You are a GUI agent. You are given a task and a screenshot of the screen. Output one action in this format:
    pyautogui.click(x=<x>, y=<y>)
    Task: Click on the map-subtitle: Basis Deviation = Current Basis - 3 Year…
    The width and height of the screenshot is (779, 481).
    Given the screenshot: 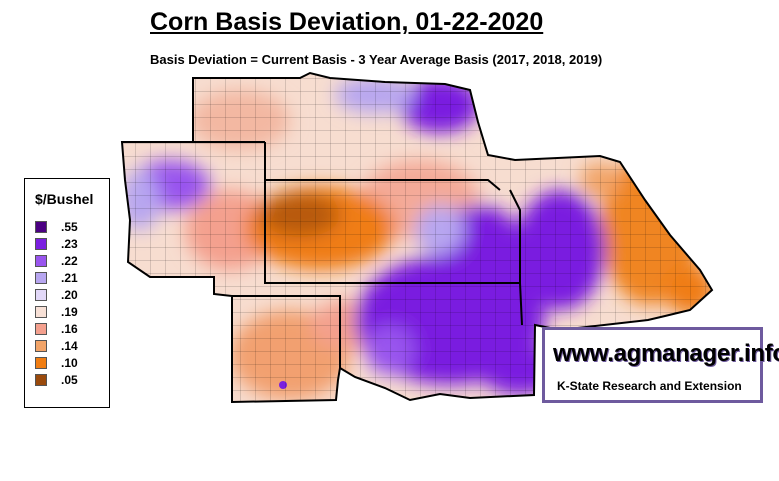 What is the action you would take?
    pyautogui.click(x=376, y=59)
    